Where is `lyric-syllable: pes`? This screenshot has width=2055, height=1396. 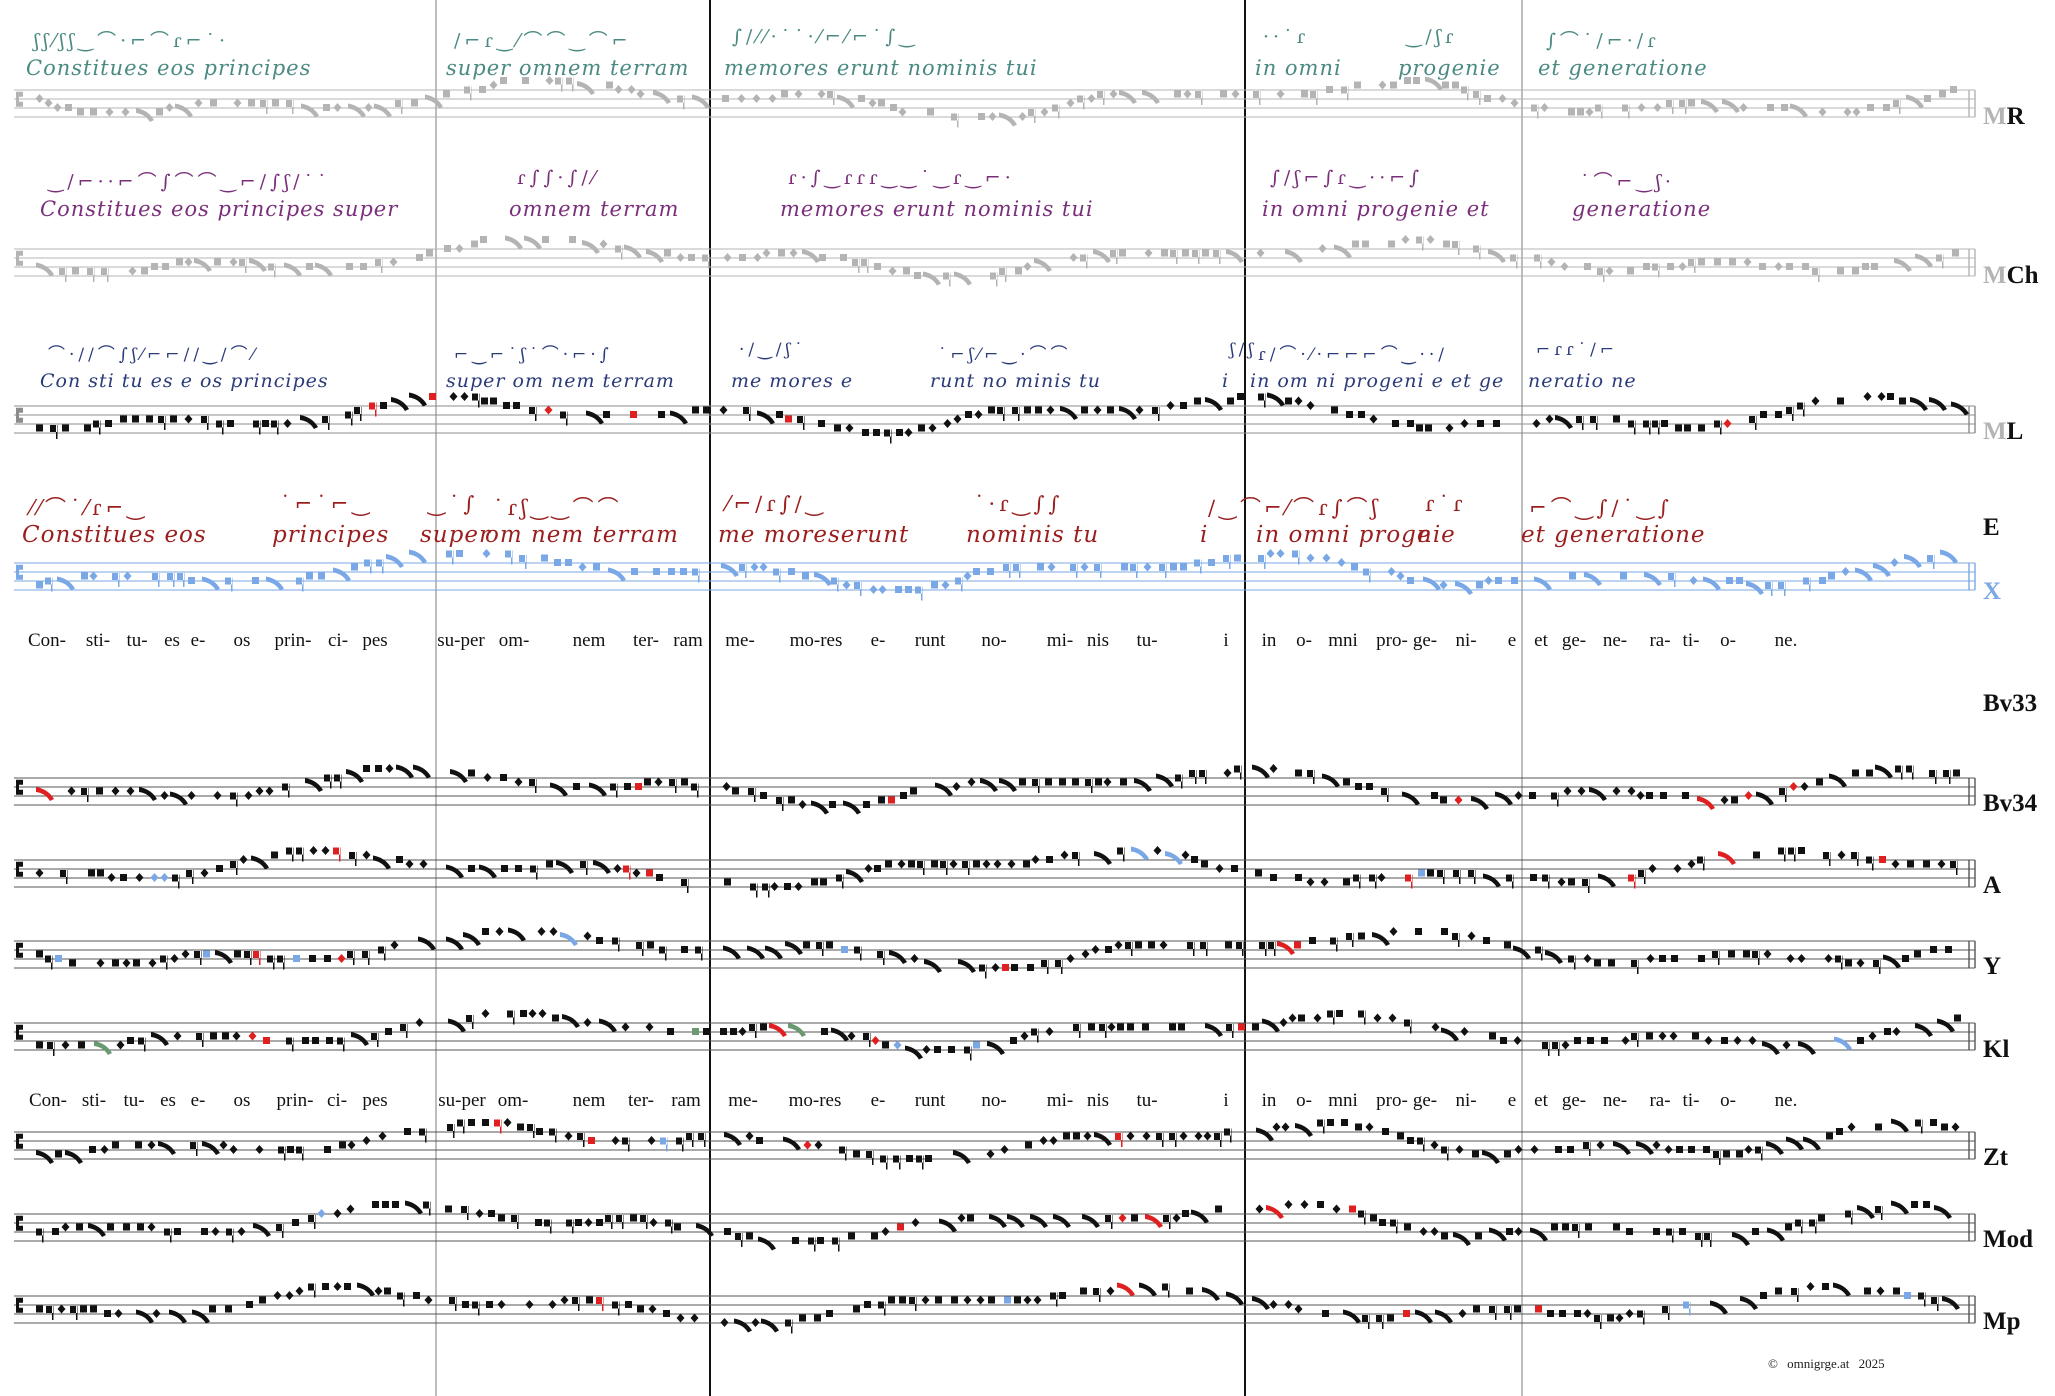 lyric-syllable: pes is located at coordinates (375, 640).